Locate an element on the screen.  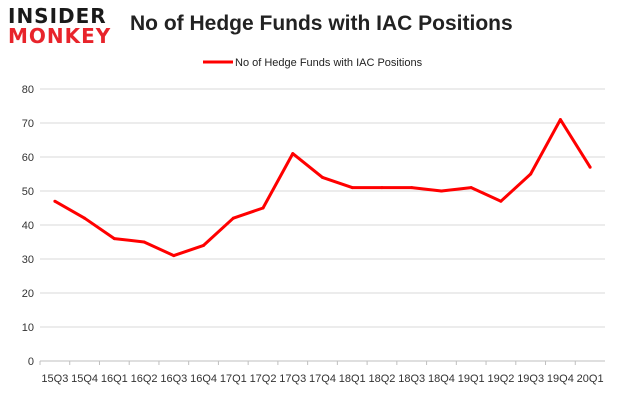
legend-label: No of Hedge Funds with IAC Positions is located at coordinates (329, 63).